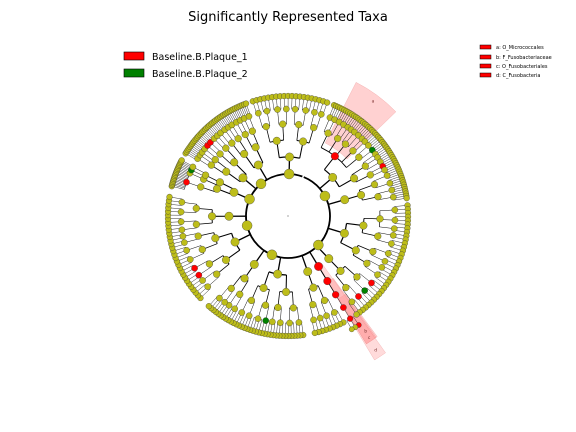  I want to click on clade-highlight-c-label: c, so click(369, 338).